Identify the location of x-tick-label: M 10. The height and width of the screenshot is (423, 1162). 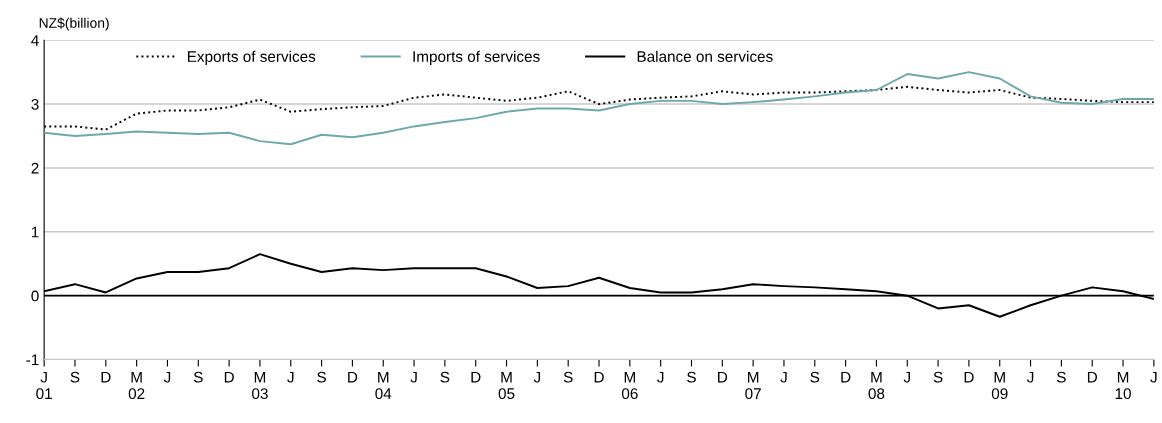
(1123, 385).